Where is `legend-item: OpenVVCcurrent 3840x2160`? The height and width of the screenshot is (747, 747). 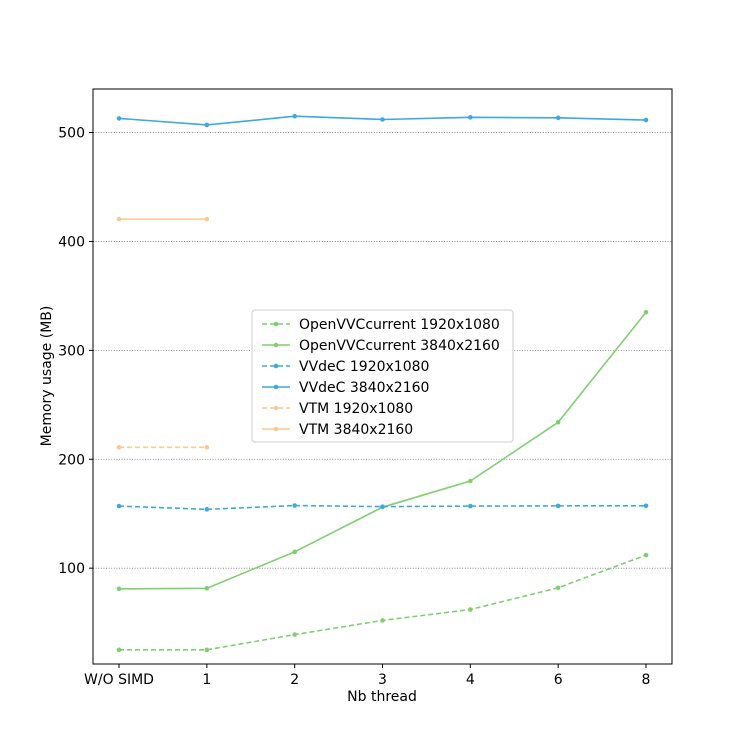 legend-item: OpenVVCcurrent 3840x2160 is located at coordinates (381, 346).